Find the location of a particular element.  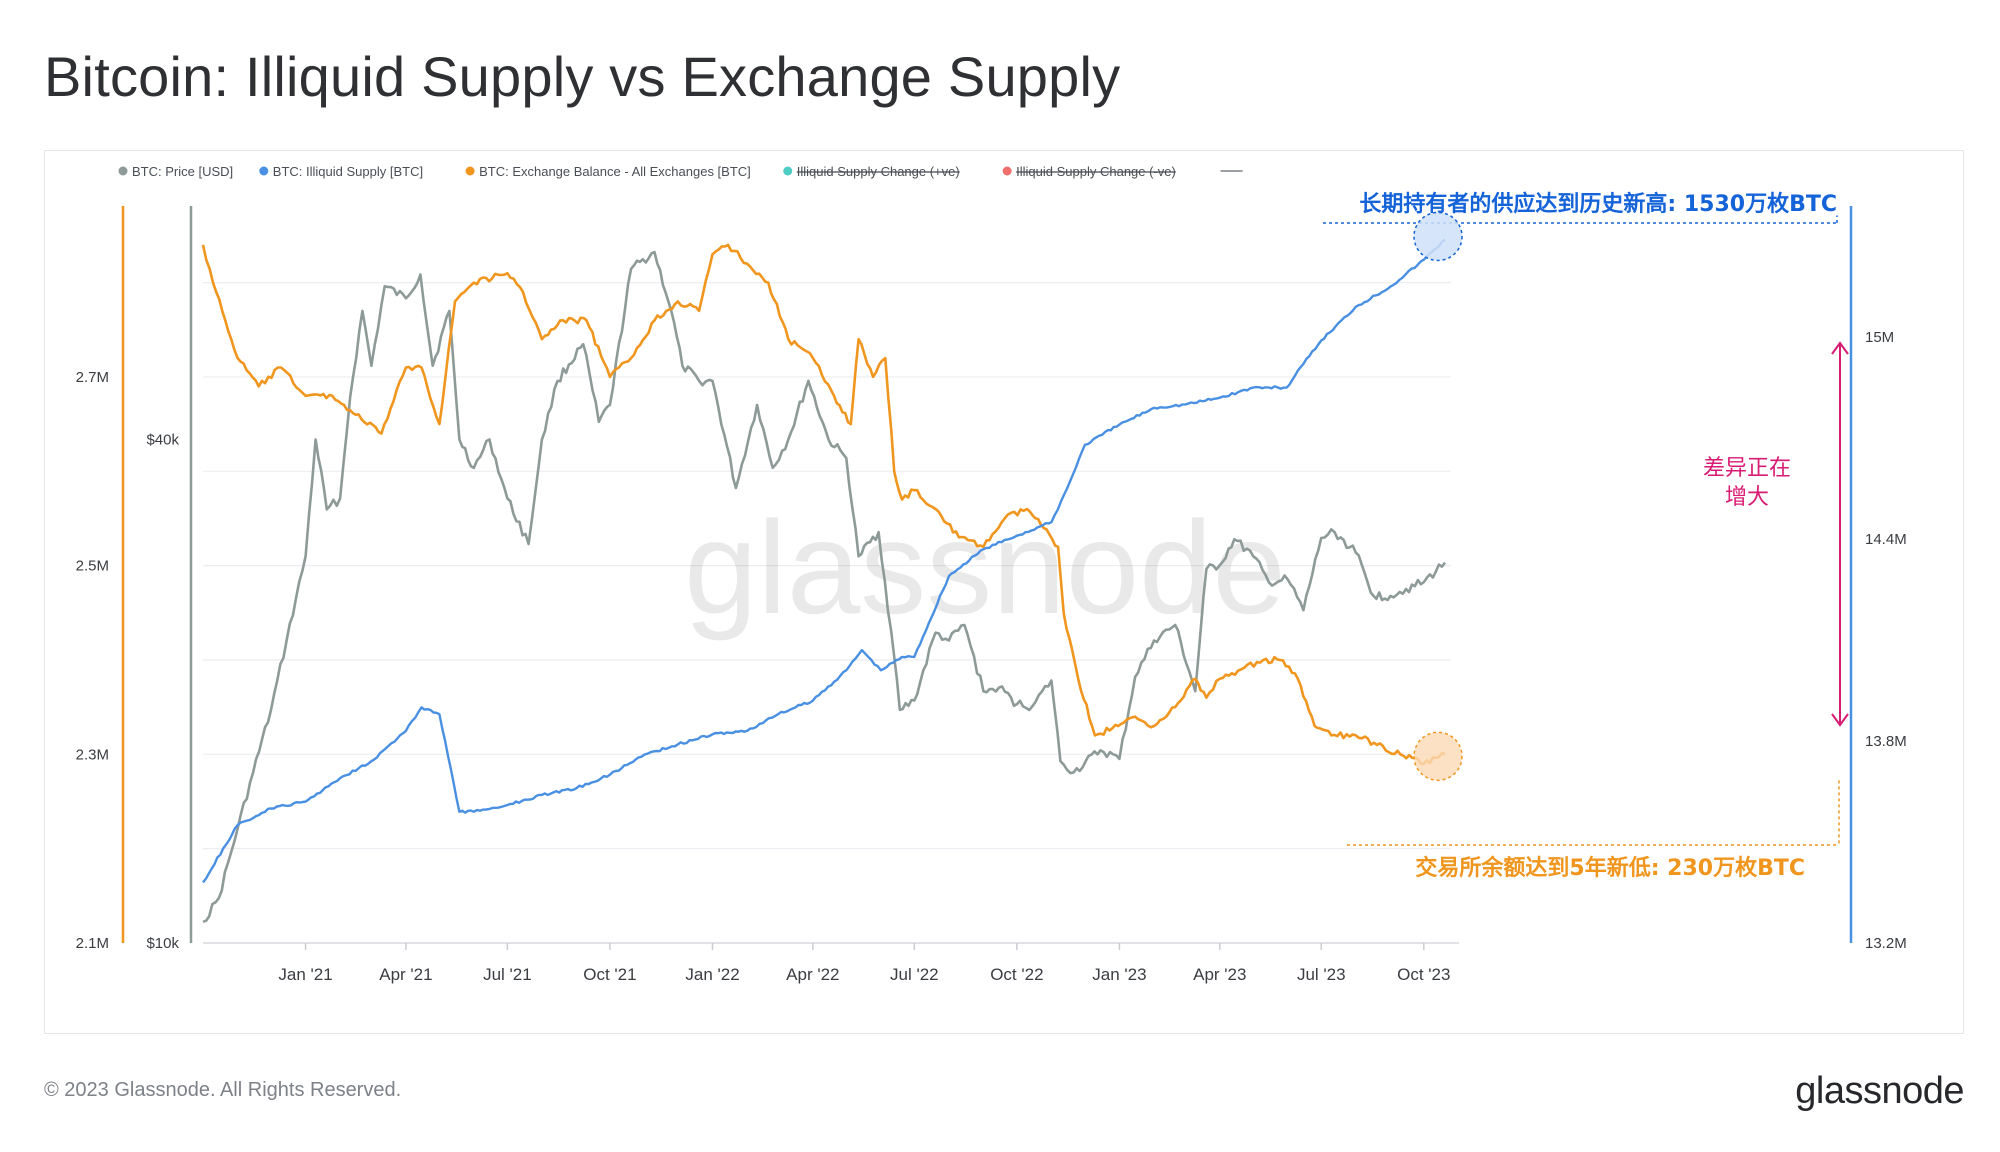

exchange-highlight-circle is located at coordinates (1438, 756).